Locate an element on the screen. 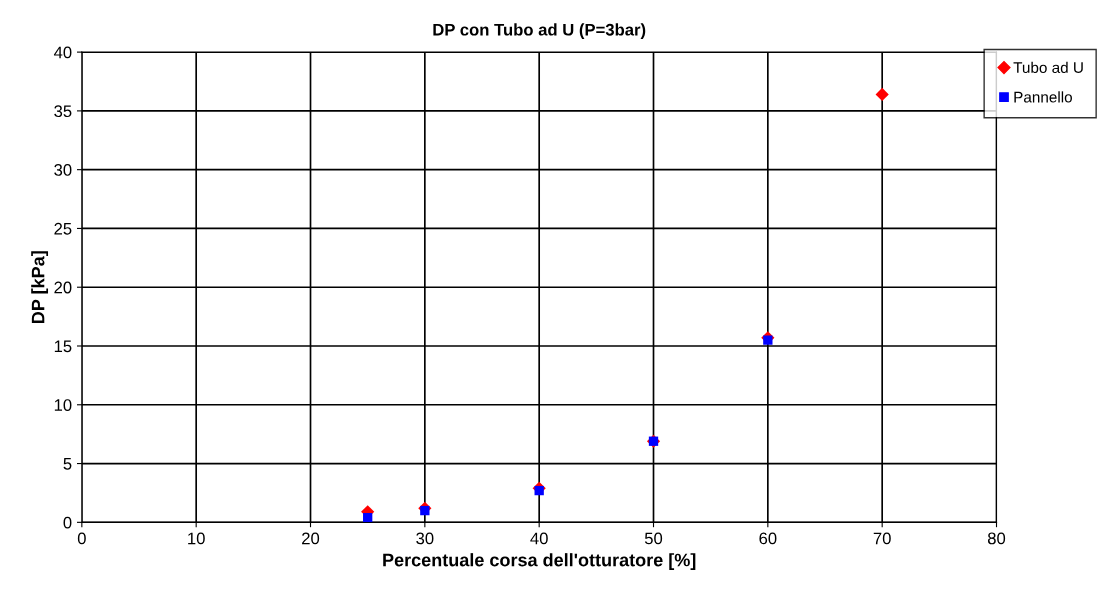 Image resolution: width=1106 pixels, height=599 pixels. legend-label: Tubo ad U is located at coordinates (1048, 67).